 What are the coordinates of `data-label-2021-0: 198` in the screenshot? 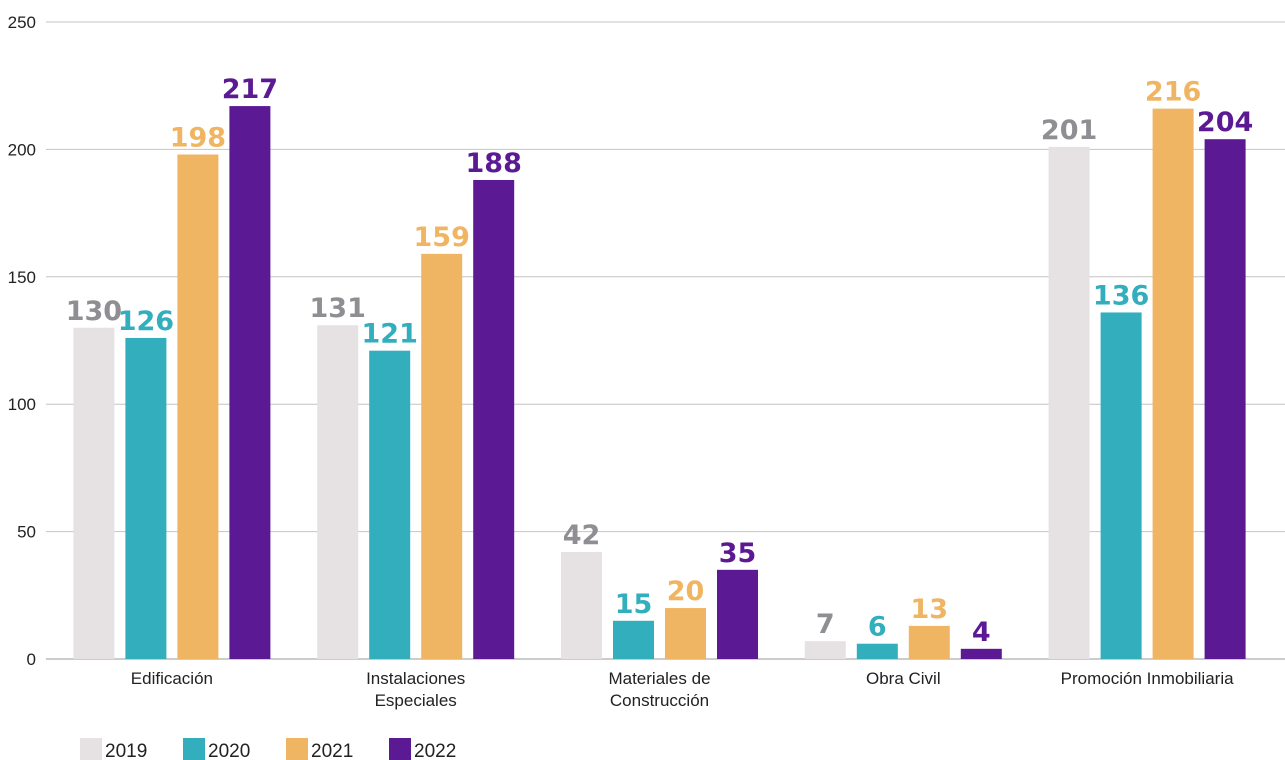 It's located at (198, 137).